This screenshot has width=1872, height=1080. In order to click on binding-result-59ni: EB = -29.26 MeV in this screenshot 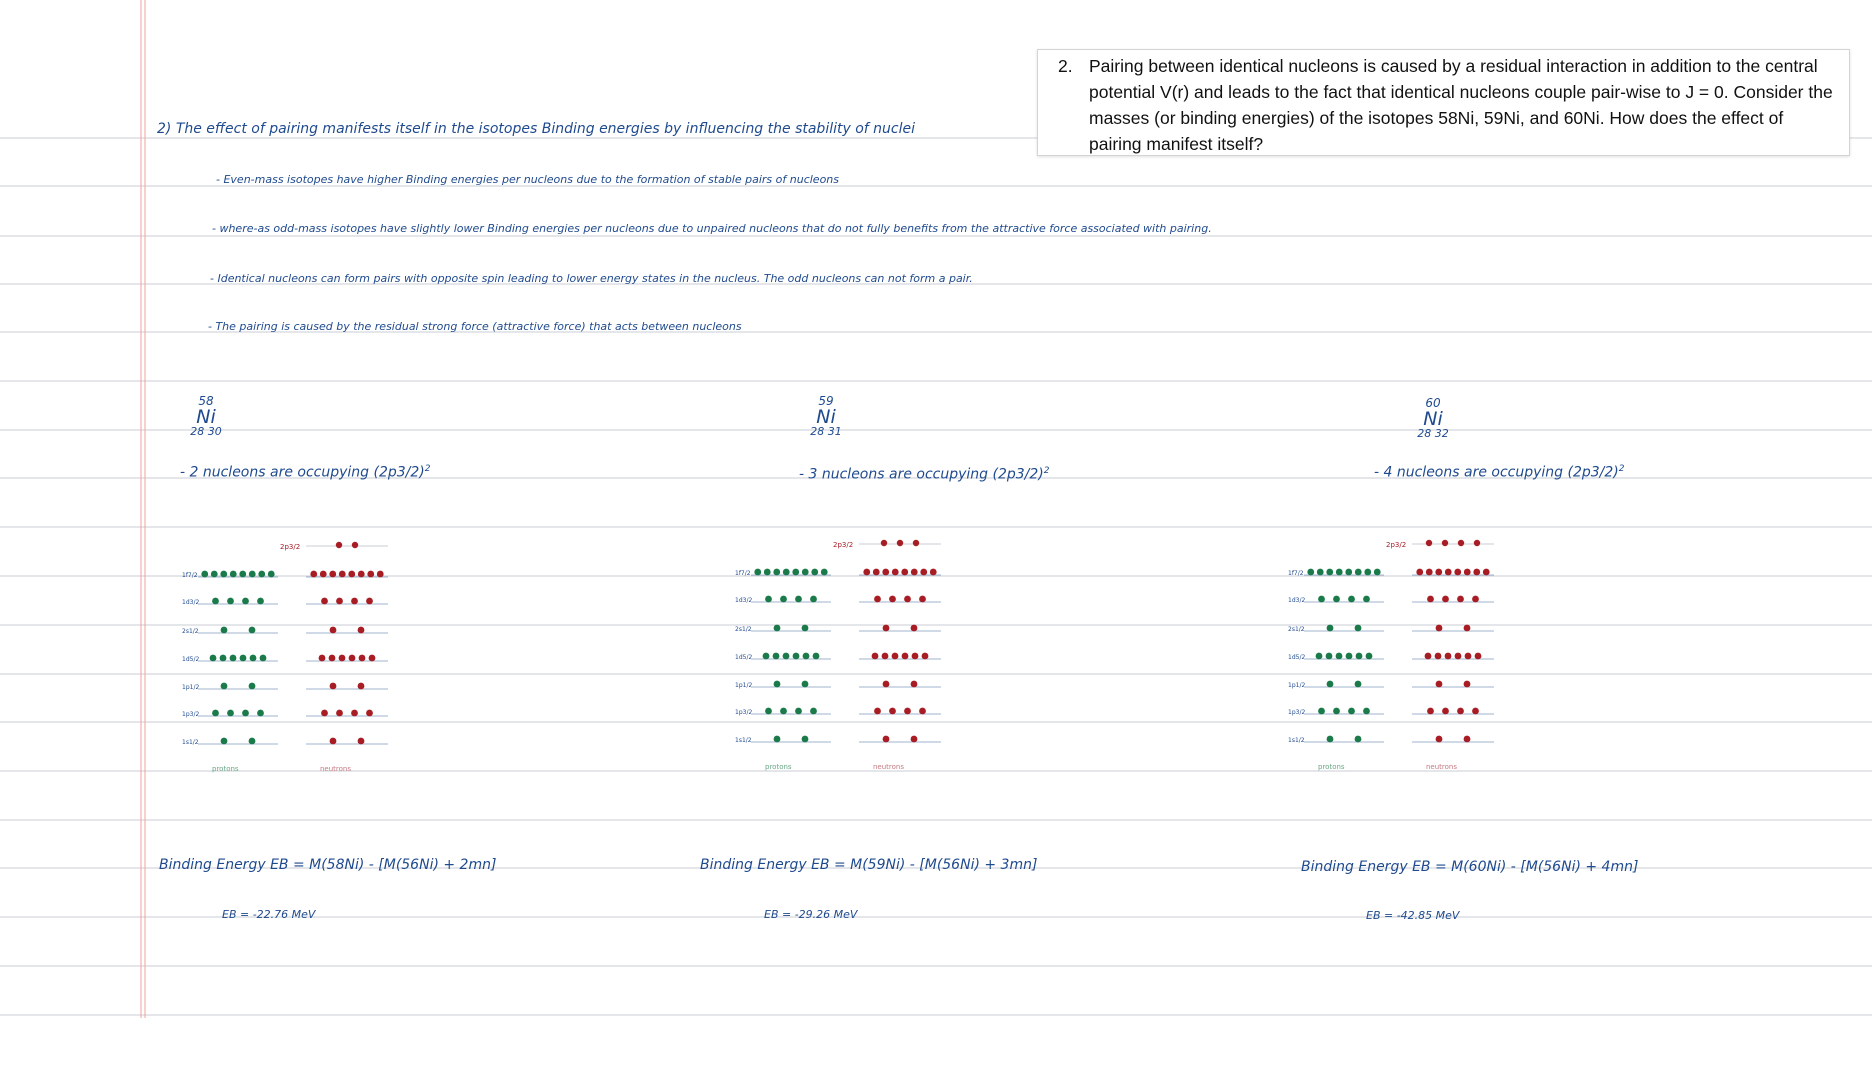, I will do `click(811, 914)`.